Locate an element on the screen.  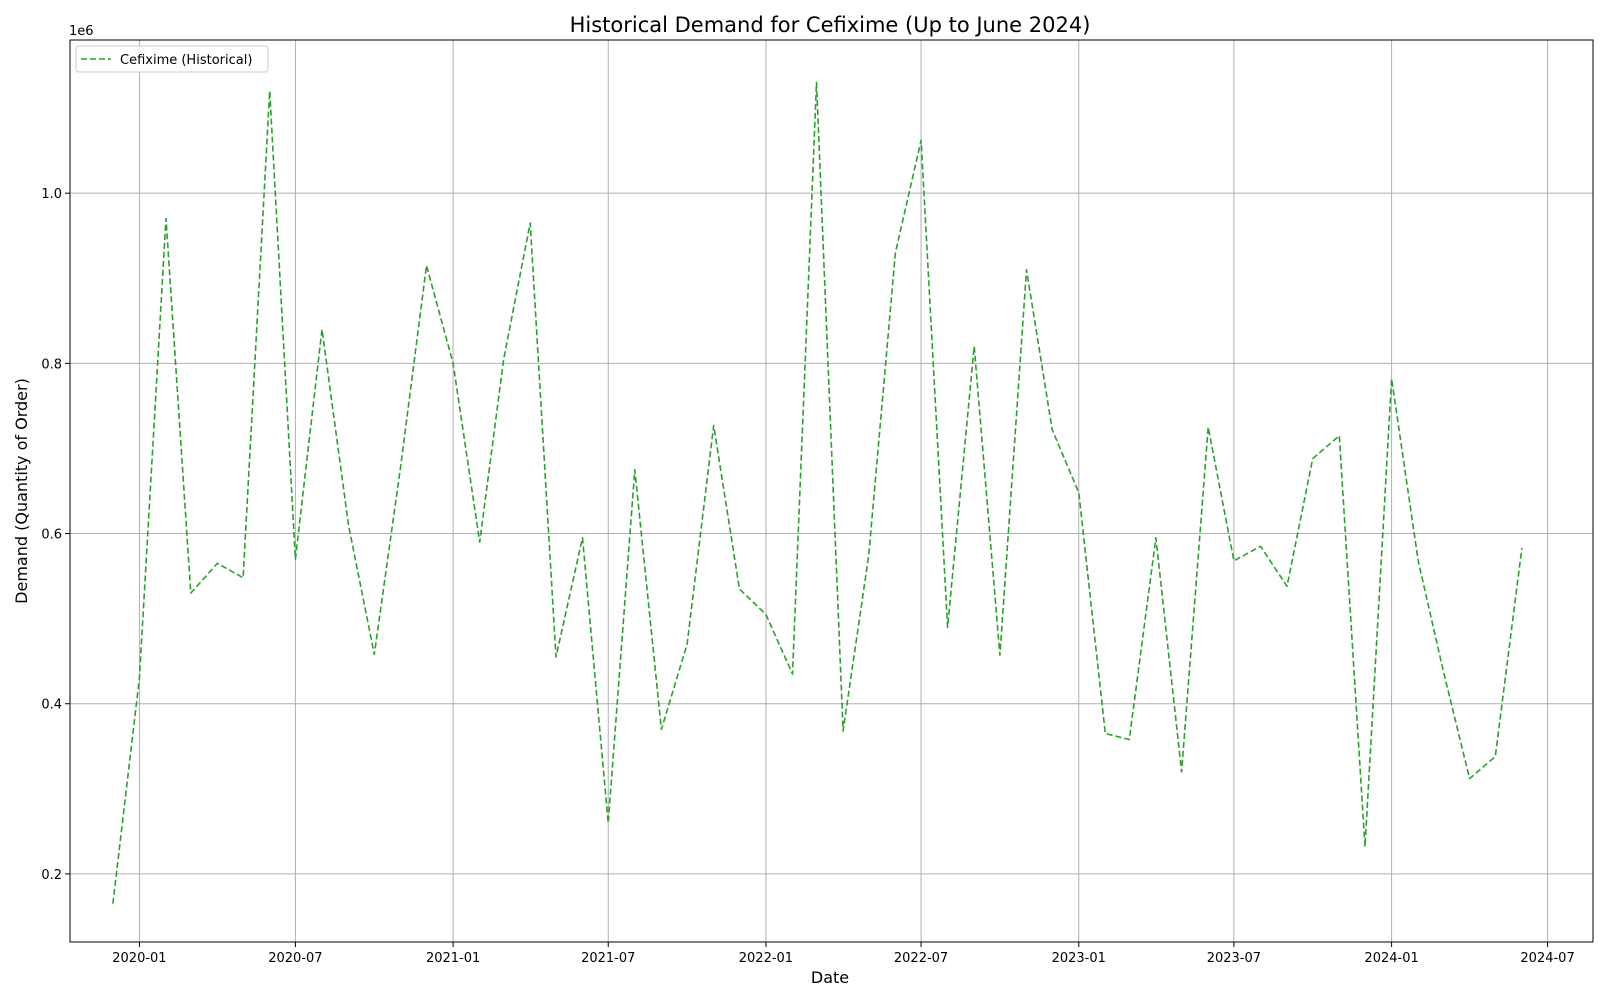
y-tick-label: 0.4 is located at coordinates (51, 705).